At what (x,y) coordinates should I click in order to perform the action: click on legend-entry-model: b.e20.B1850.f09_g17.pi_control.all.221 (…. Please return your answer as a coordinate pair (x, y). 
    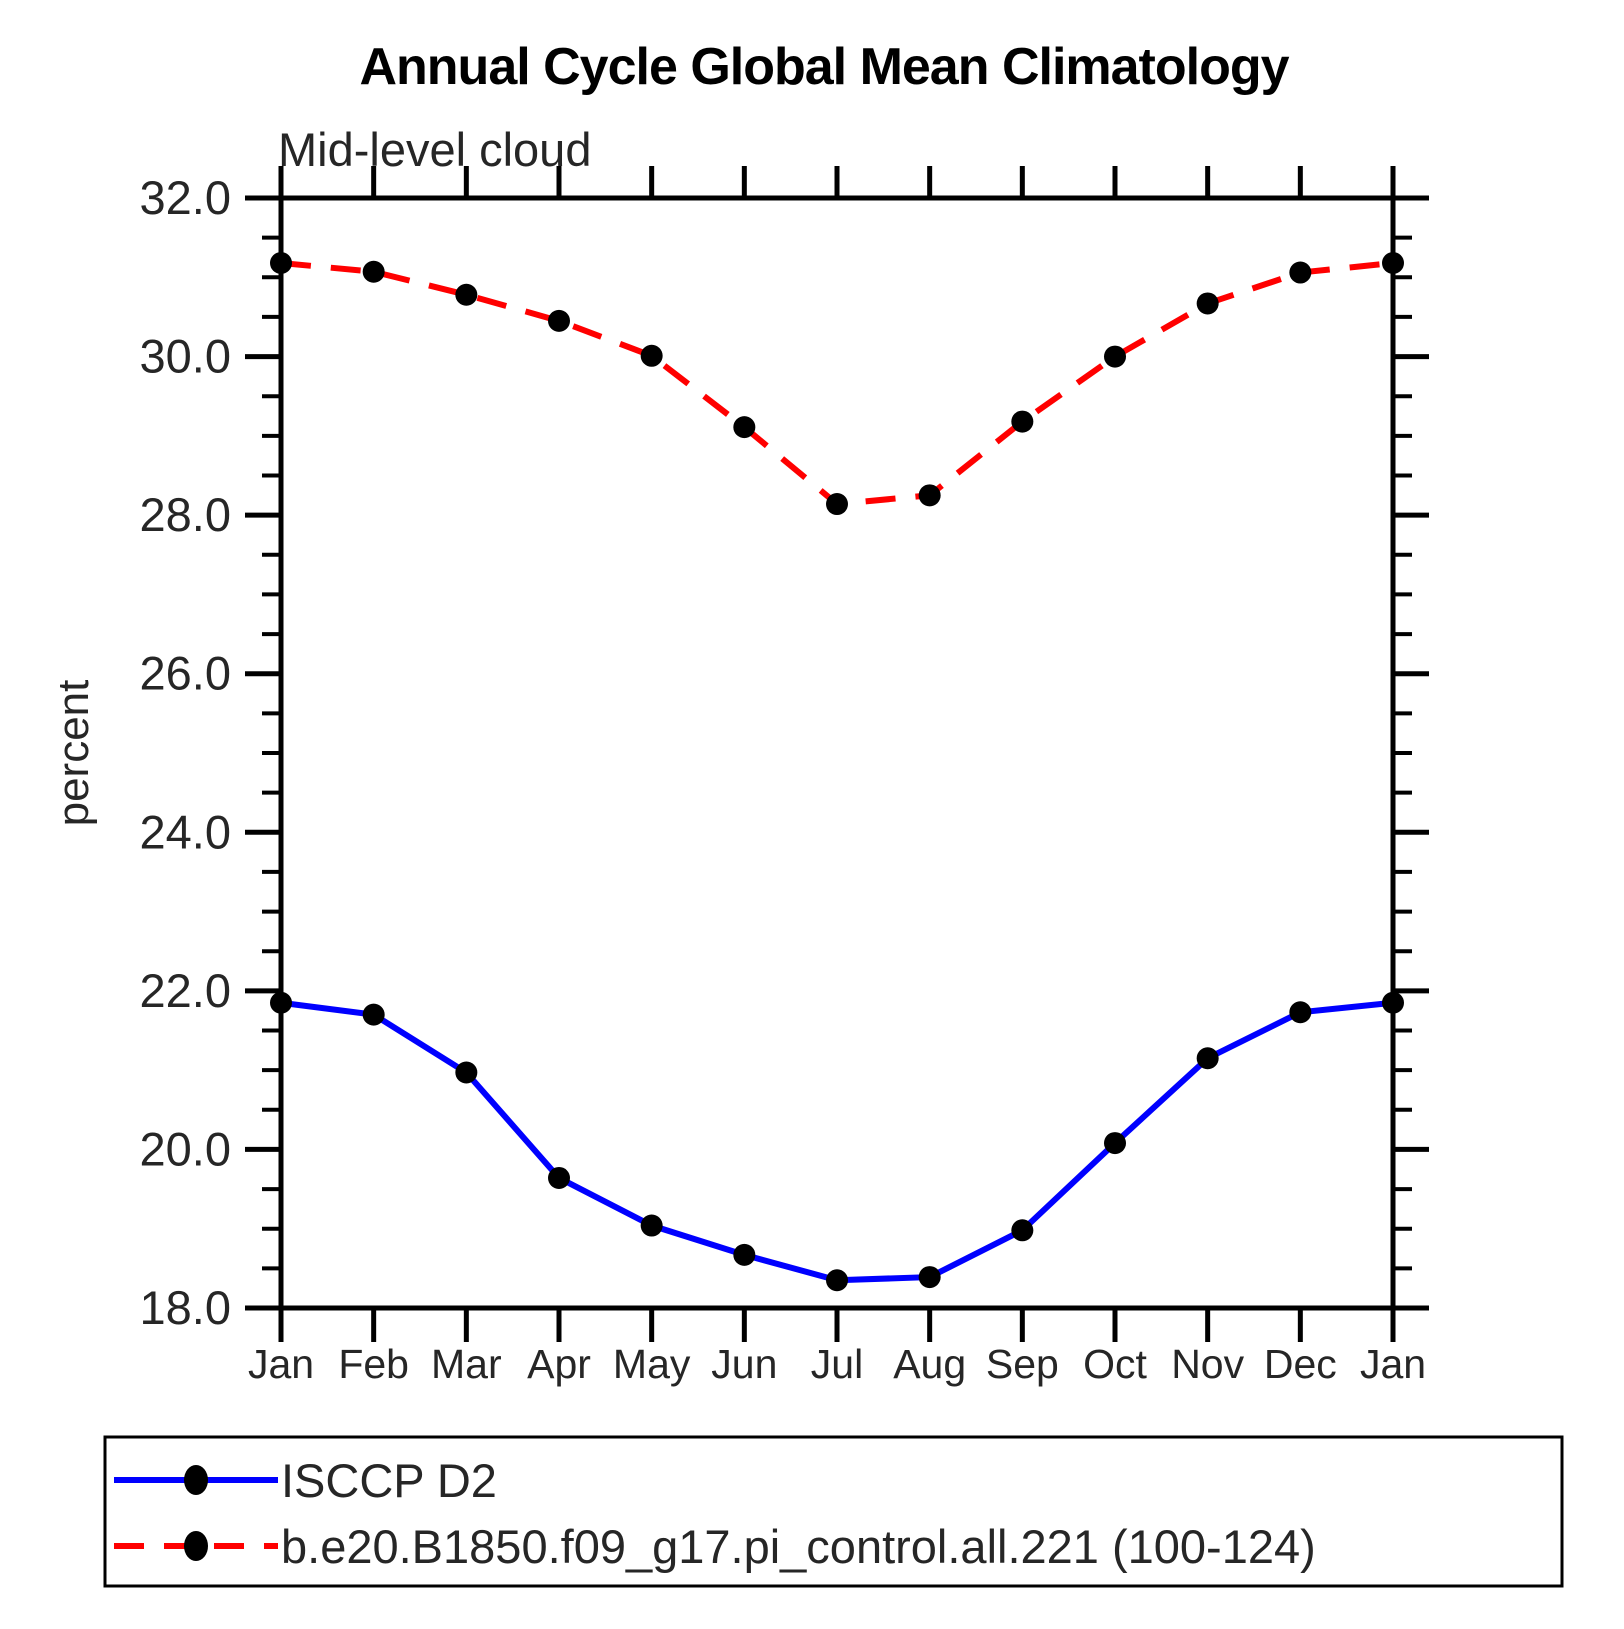
    Looking at the image, I should click on (715, 1546).